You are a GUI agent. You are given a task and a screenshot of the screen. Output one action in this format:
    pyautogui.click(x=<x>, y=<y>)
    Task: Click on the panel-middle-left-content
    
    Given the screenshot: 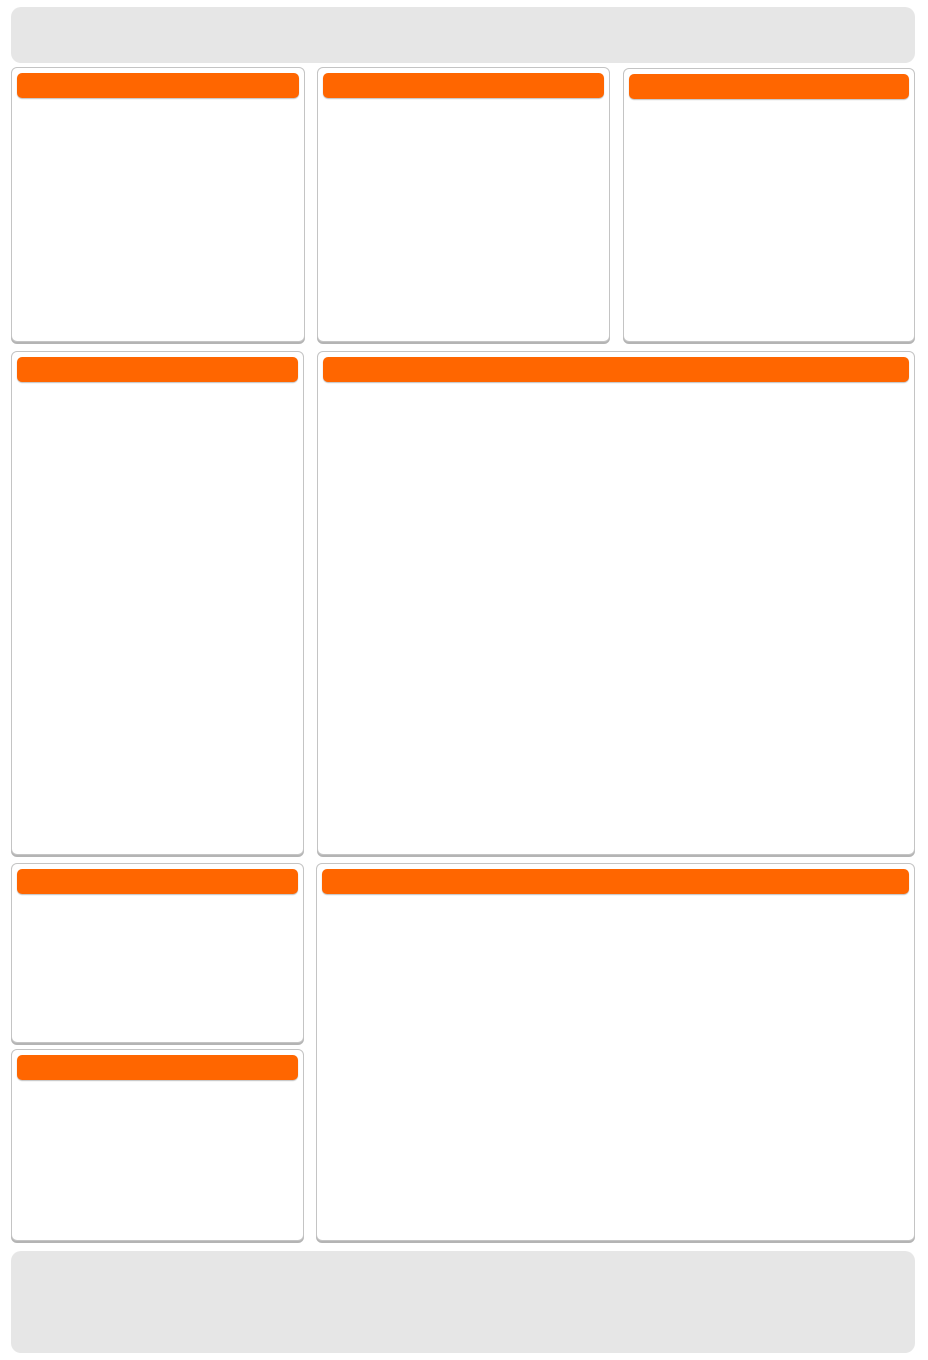 What is the action you would take?
    pyautogui.click(x=157, y=618)
    